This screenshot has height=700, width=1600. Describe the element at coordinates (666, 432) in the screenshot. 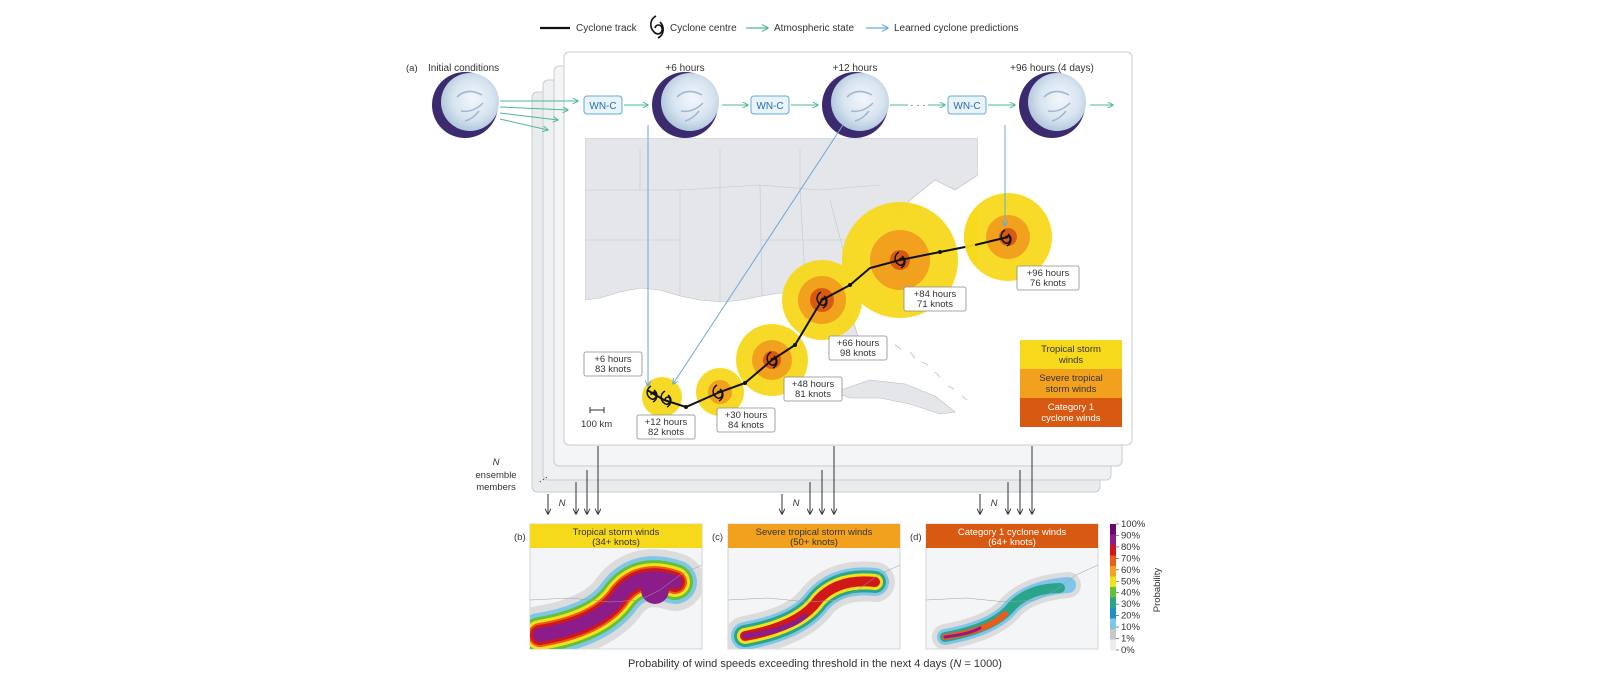

I see `svg-text: 82 knots` at that location.